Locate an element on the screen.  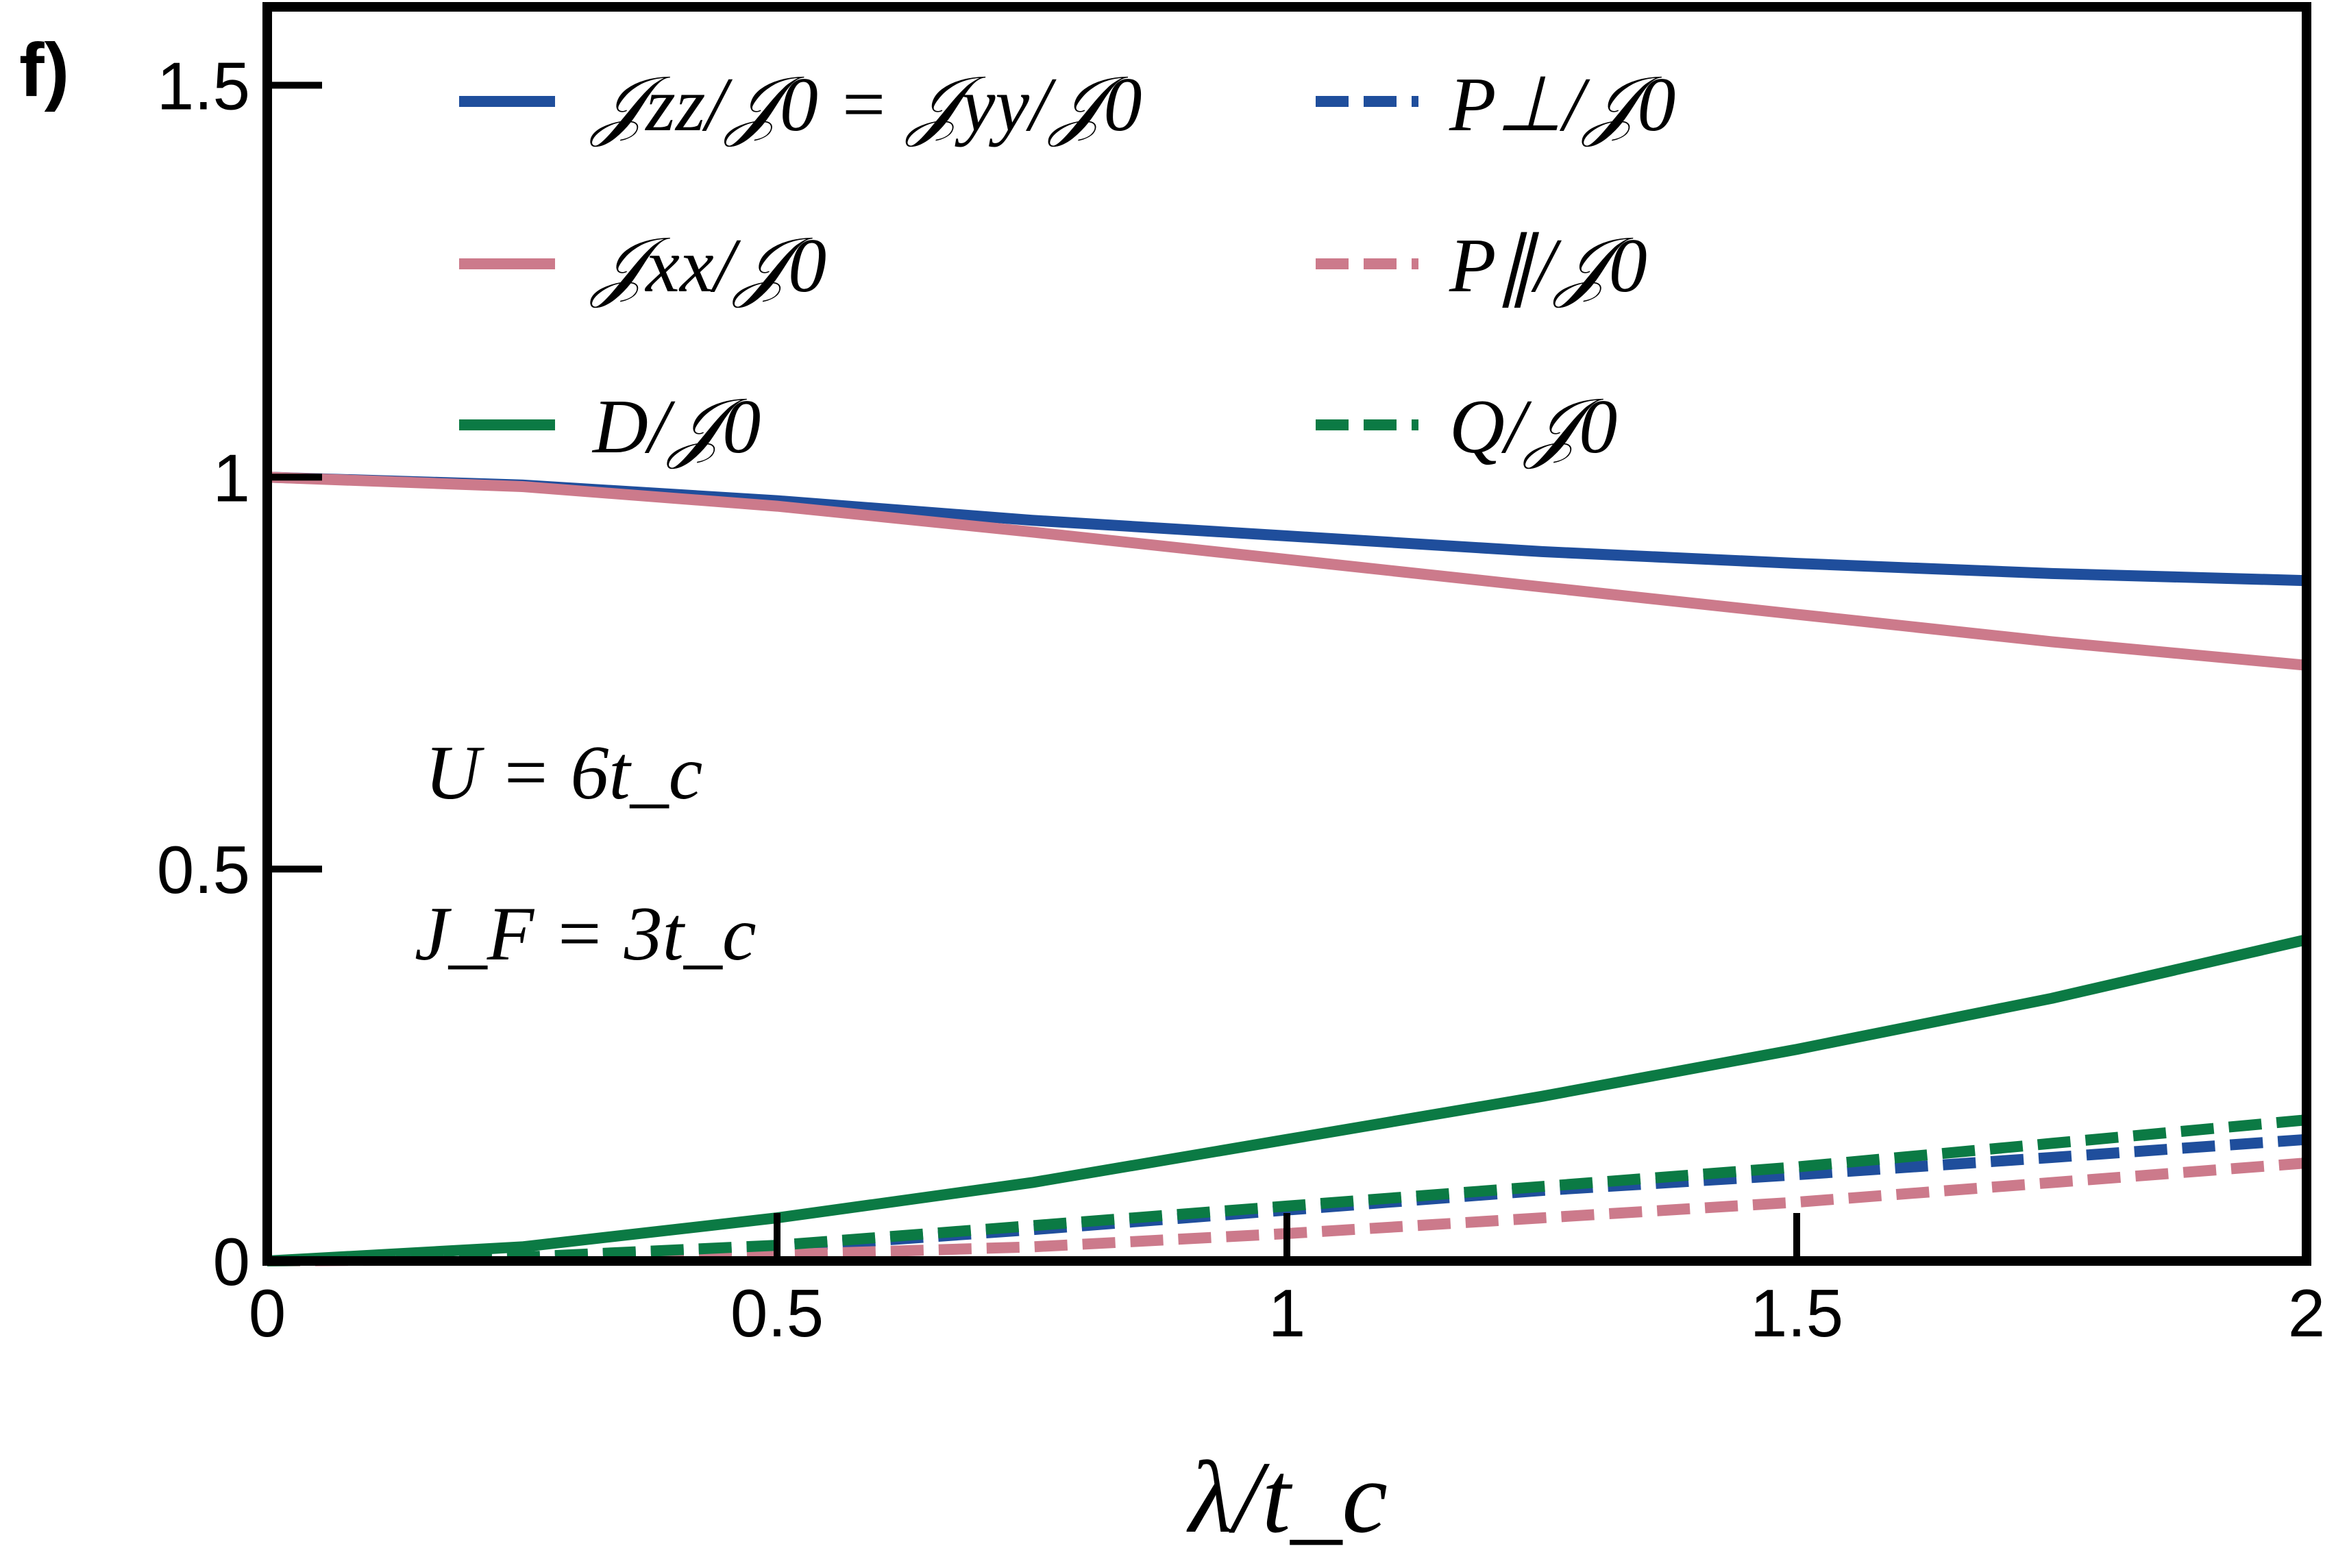
legend-label-pperp: P⊥/𝒥0 is located at coordinates (1562, 104).